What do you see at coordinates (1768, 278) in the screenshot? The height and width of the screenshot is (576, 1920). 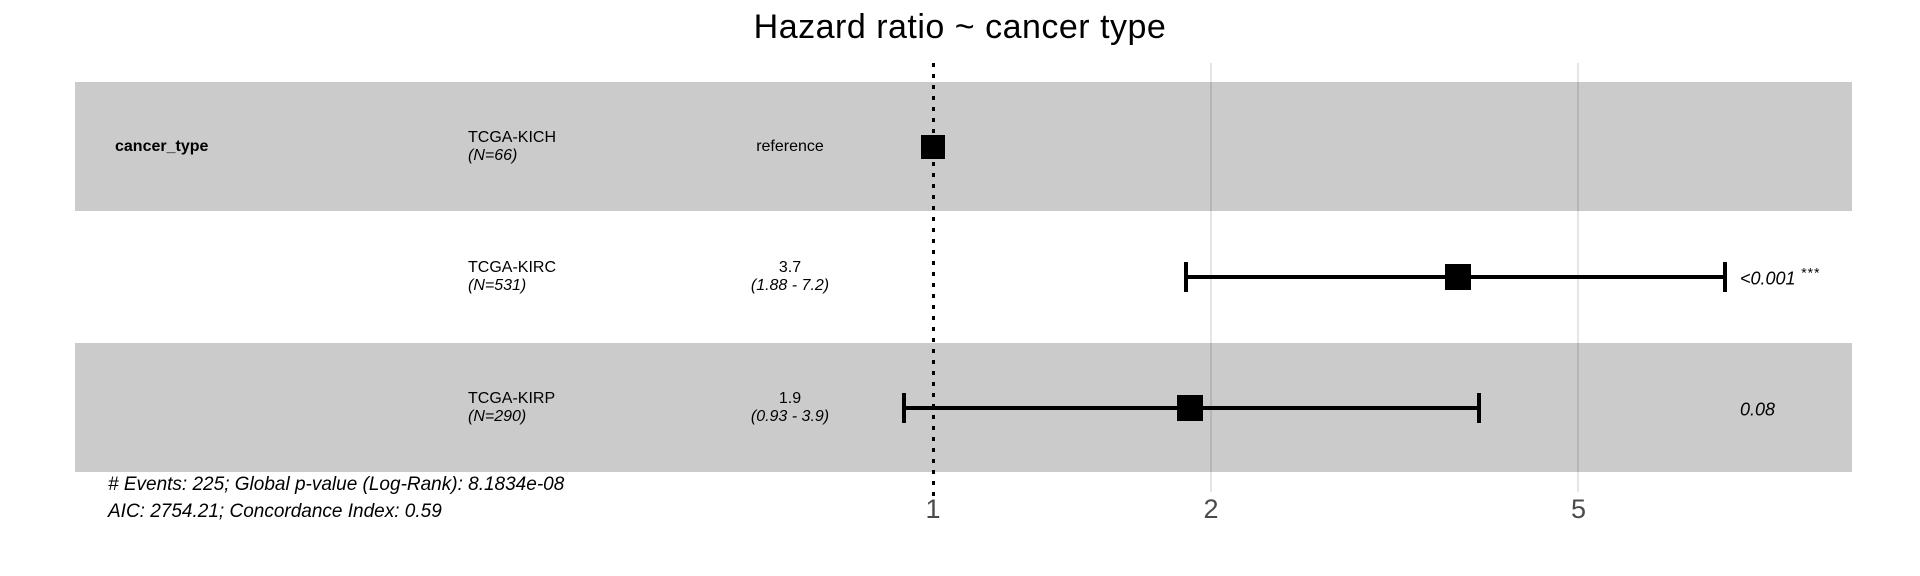 I see `pvalue-text: <0.001` at bounding box center [1768, 278].